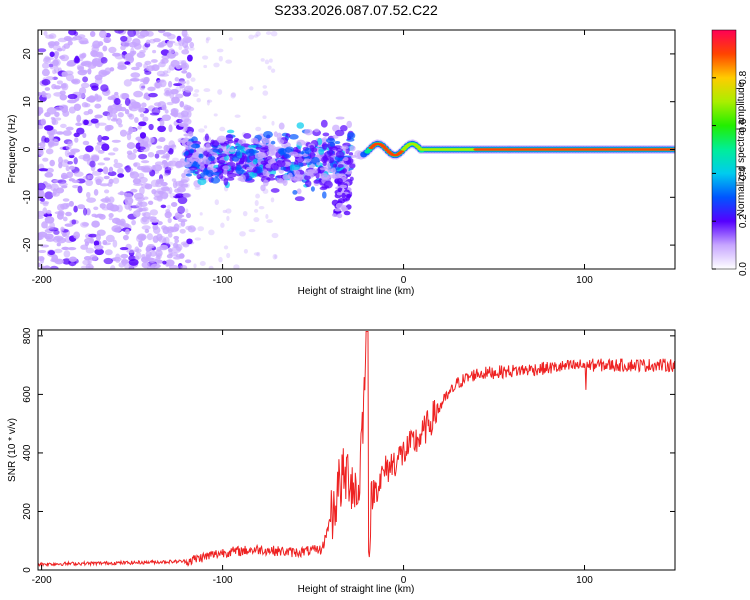 Image resolution: width=750 pixels, height=600 pixels. What do you see at coordinates (27, 102) in the screenshot?
I see `spectrogram-ytick-label: 10` at bounding box center [27, 102].